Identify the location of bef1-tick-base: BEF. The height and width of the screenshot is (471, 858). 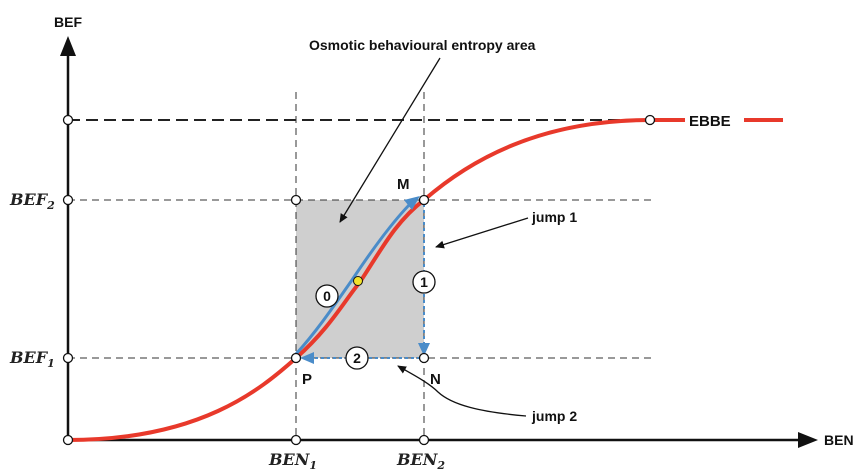
(29, 357).